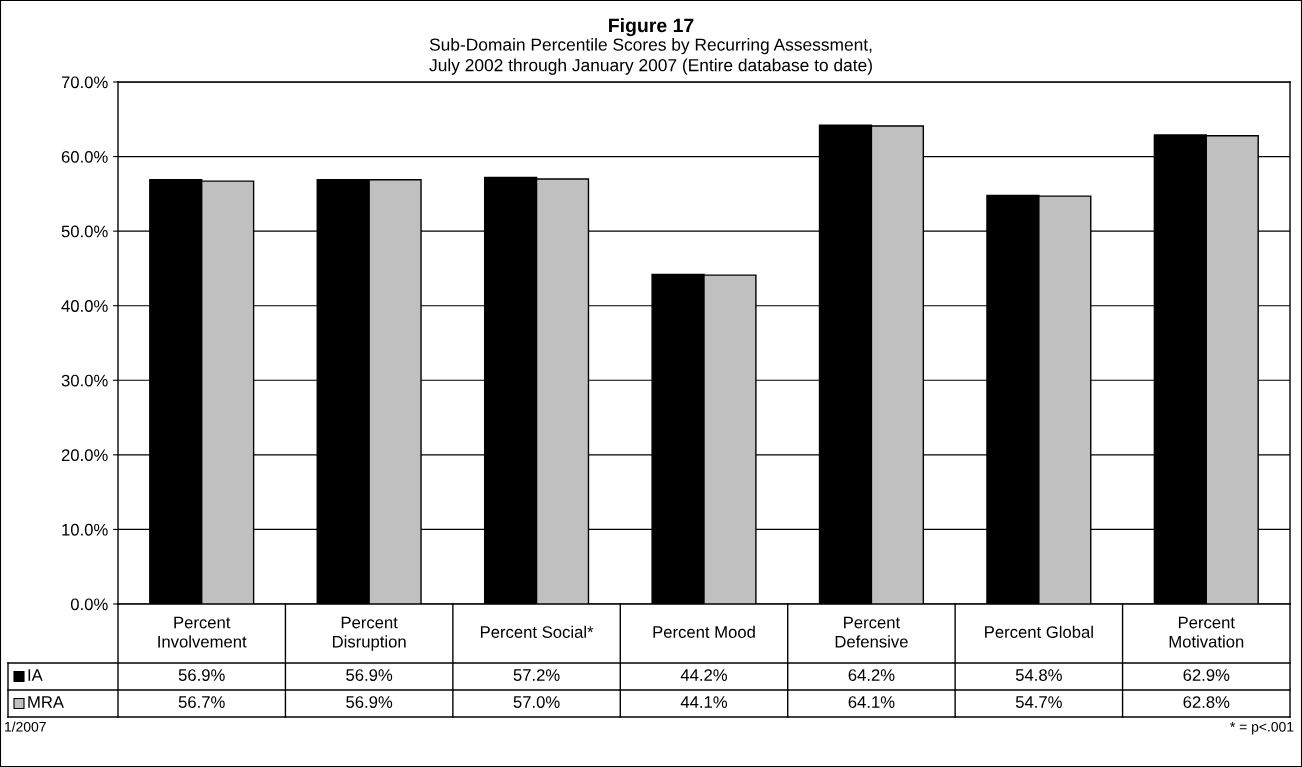 The width and height of the screenshot is (1302, 767). Describe the element at coordinates (85, 529) in the screenshot. I see `y-tick-label: 10.0%` at that location.